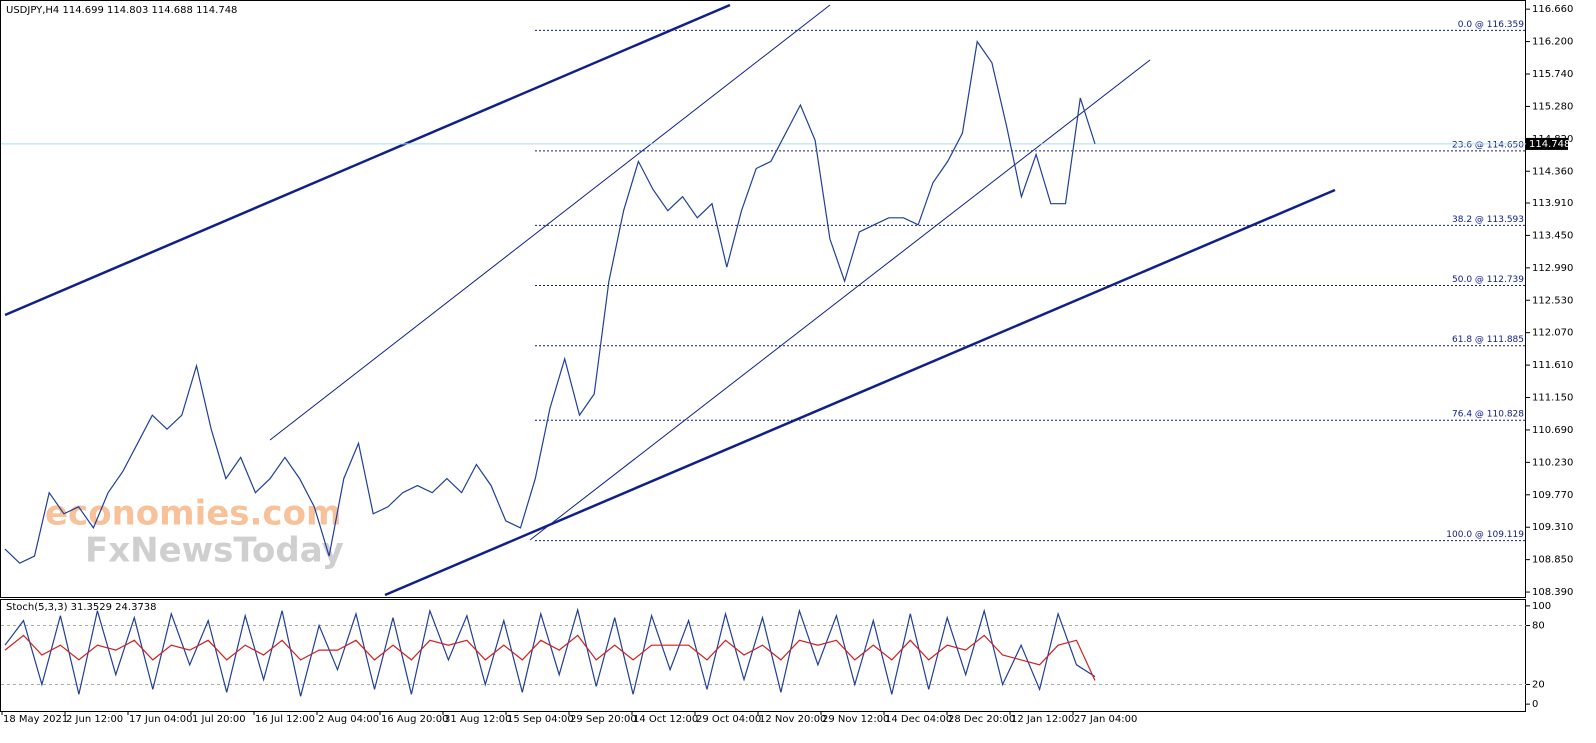 The height and width of the screenshot is (743, 1596). I want to click on x-tick-label: 1 Jul 20:00, so click(219, 719).